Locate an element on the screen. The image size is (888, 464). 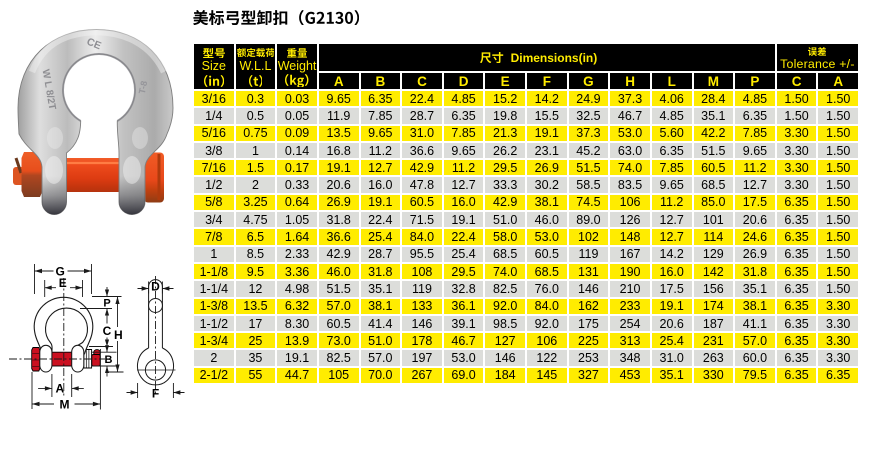
svg-text: H is located at coordinates (118, 335).